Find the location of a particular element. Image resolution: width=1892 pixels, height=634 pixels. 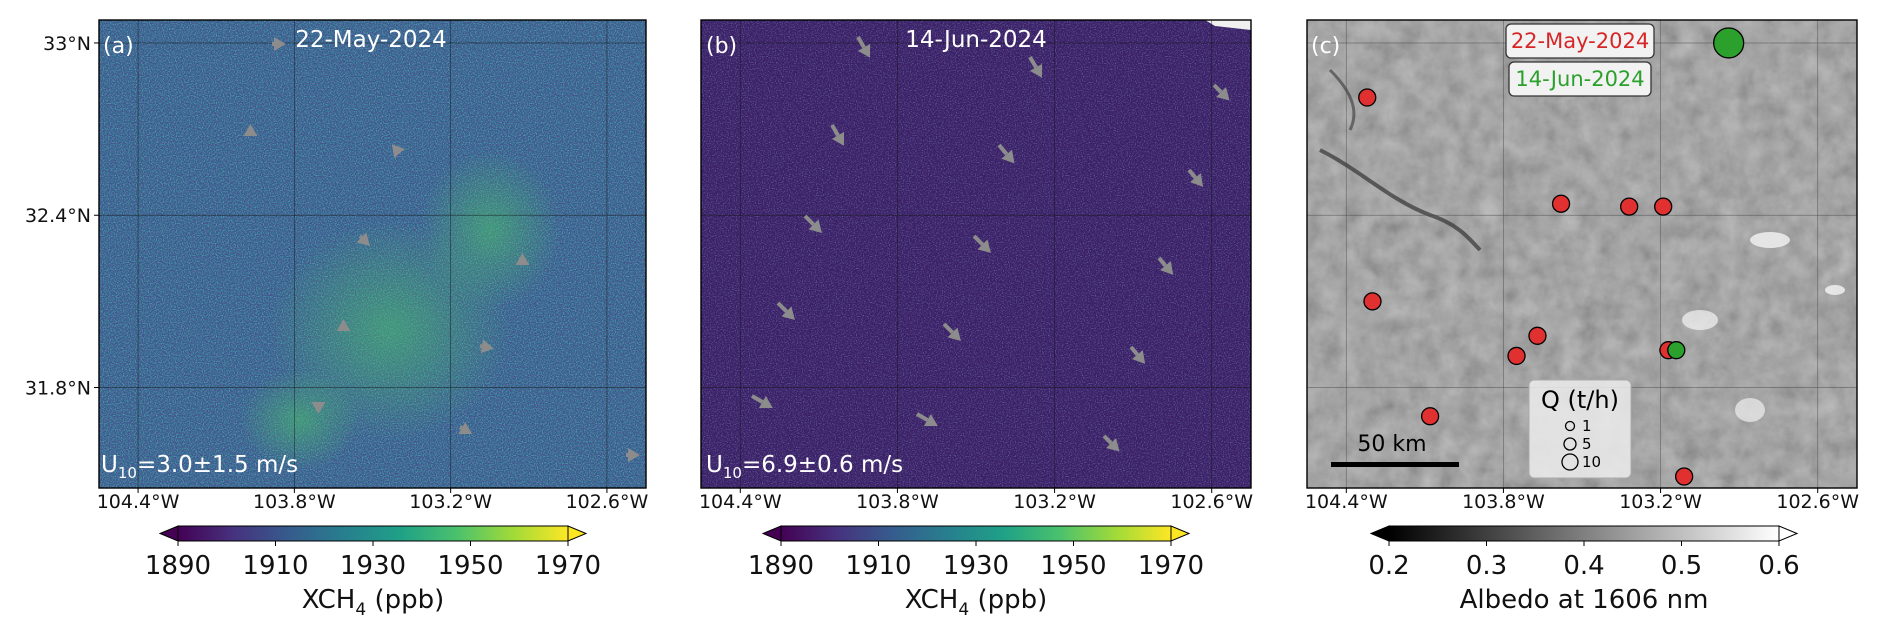

colorbar-tick-label: 0.6 is located at coordinates (1778, 566).